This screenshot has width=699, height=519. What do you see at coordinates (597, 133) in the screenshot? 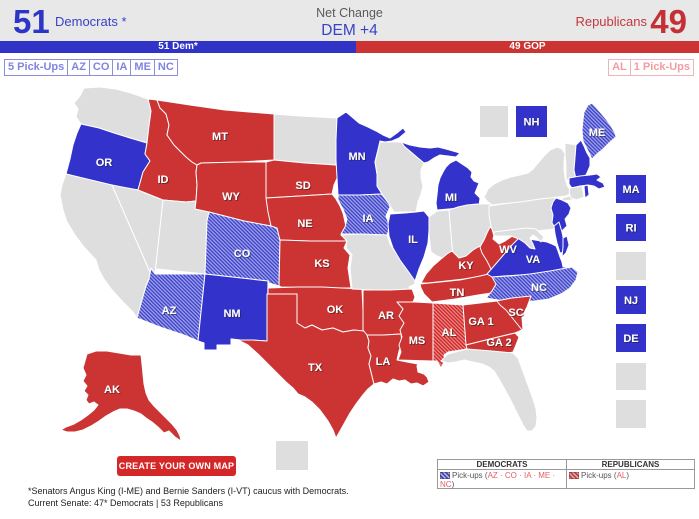
I see `svg-text: ME` at bounding box center [597, 133].